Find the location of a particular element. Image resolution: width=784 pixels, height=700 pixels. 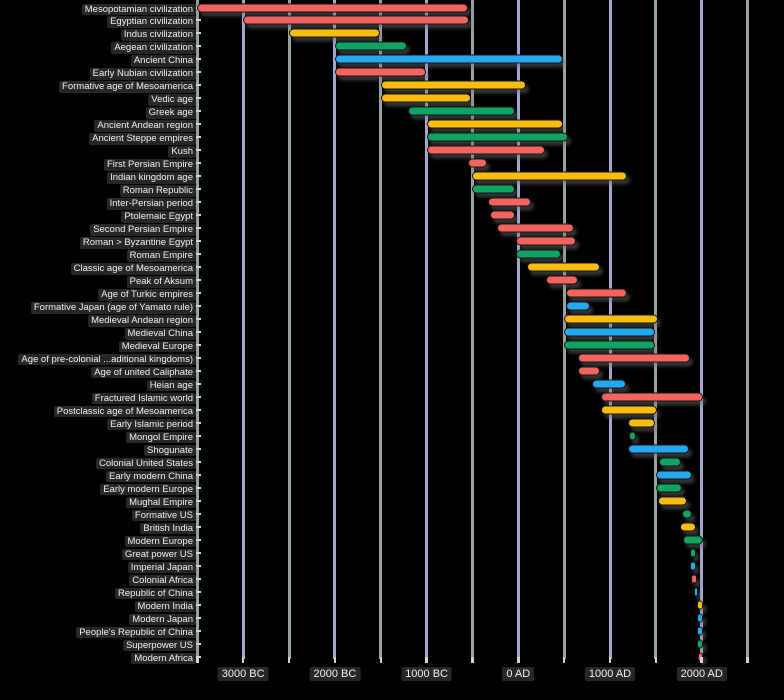

row-label: Imperial Japan is located at coordinates (161, 567).